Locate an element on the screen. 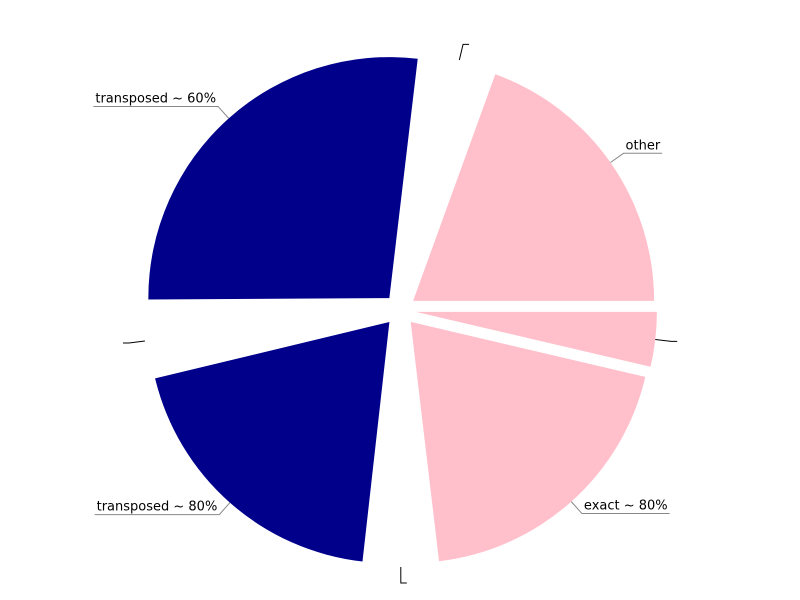  slice-label-other: other is located at coordinates (643, 145).